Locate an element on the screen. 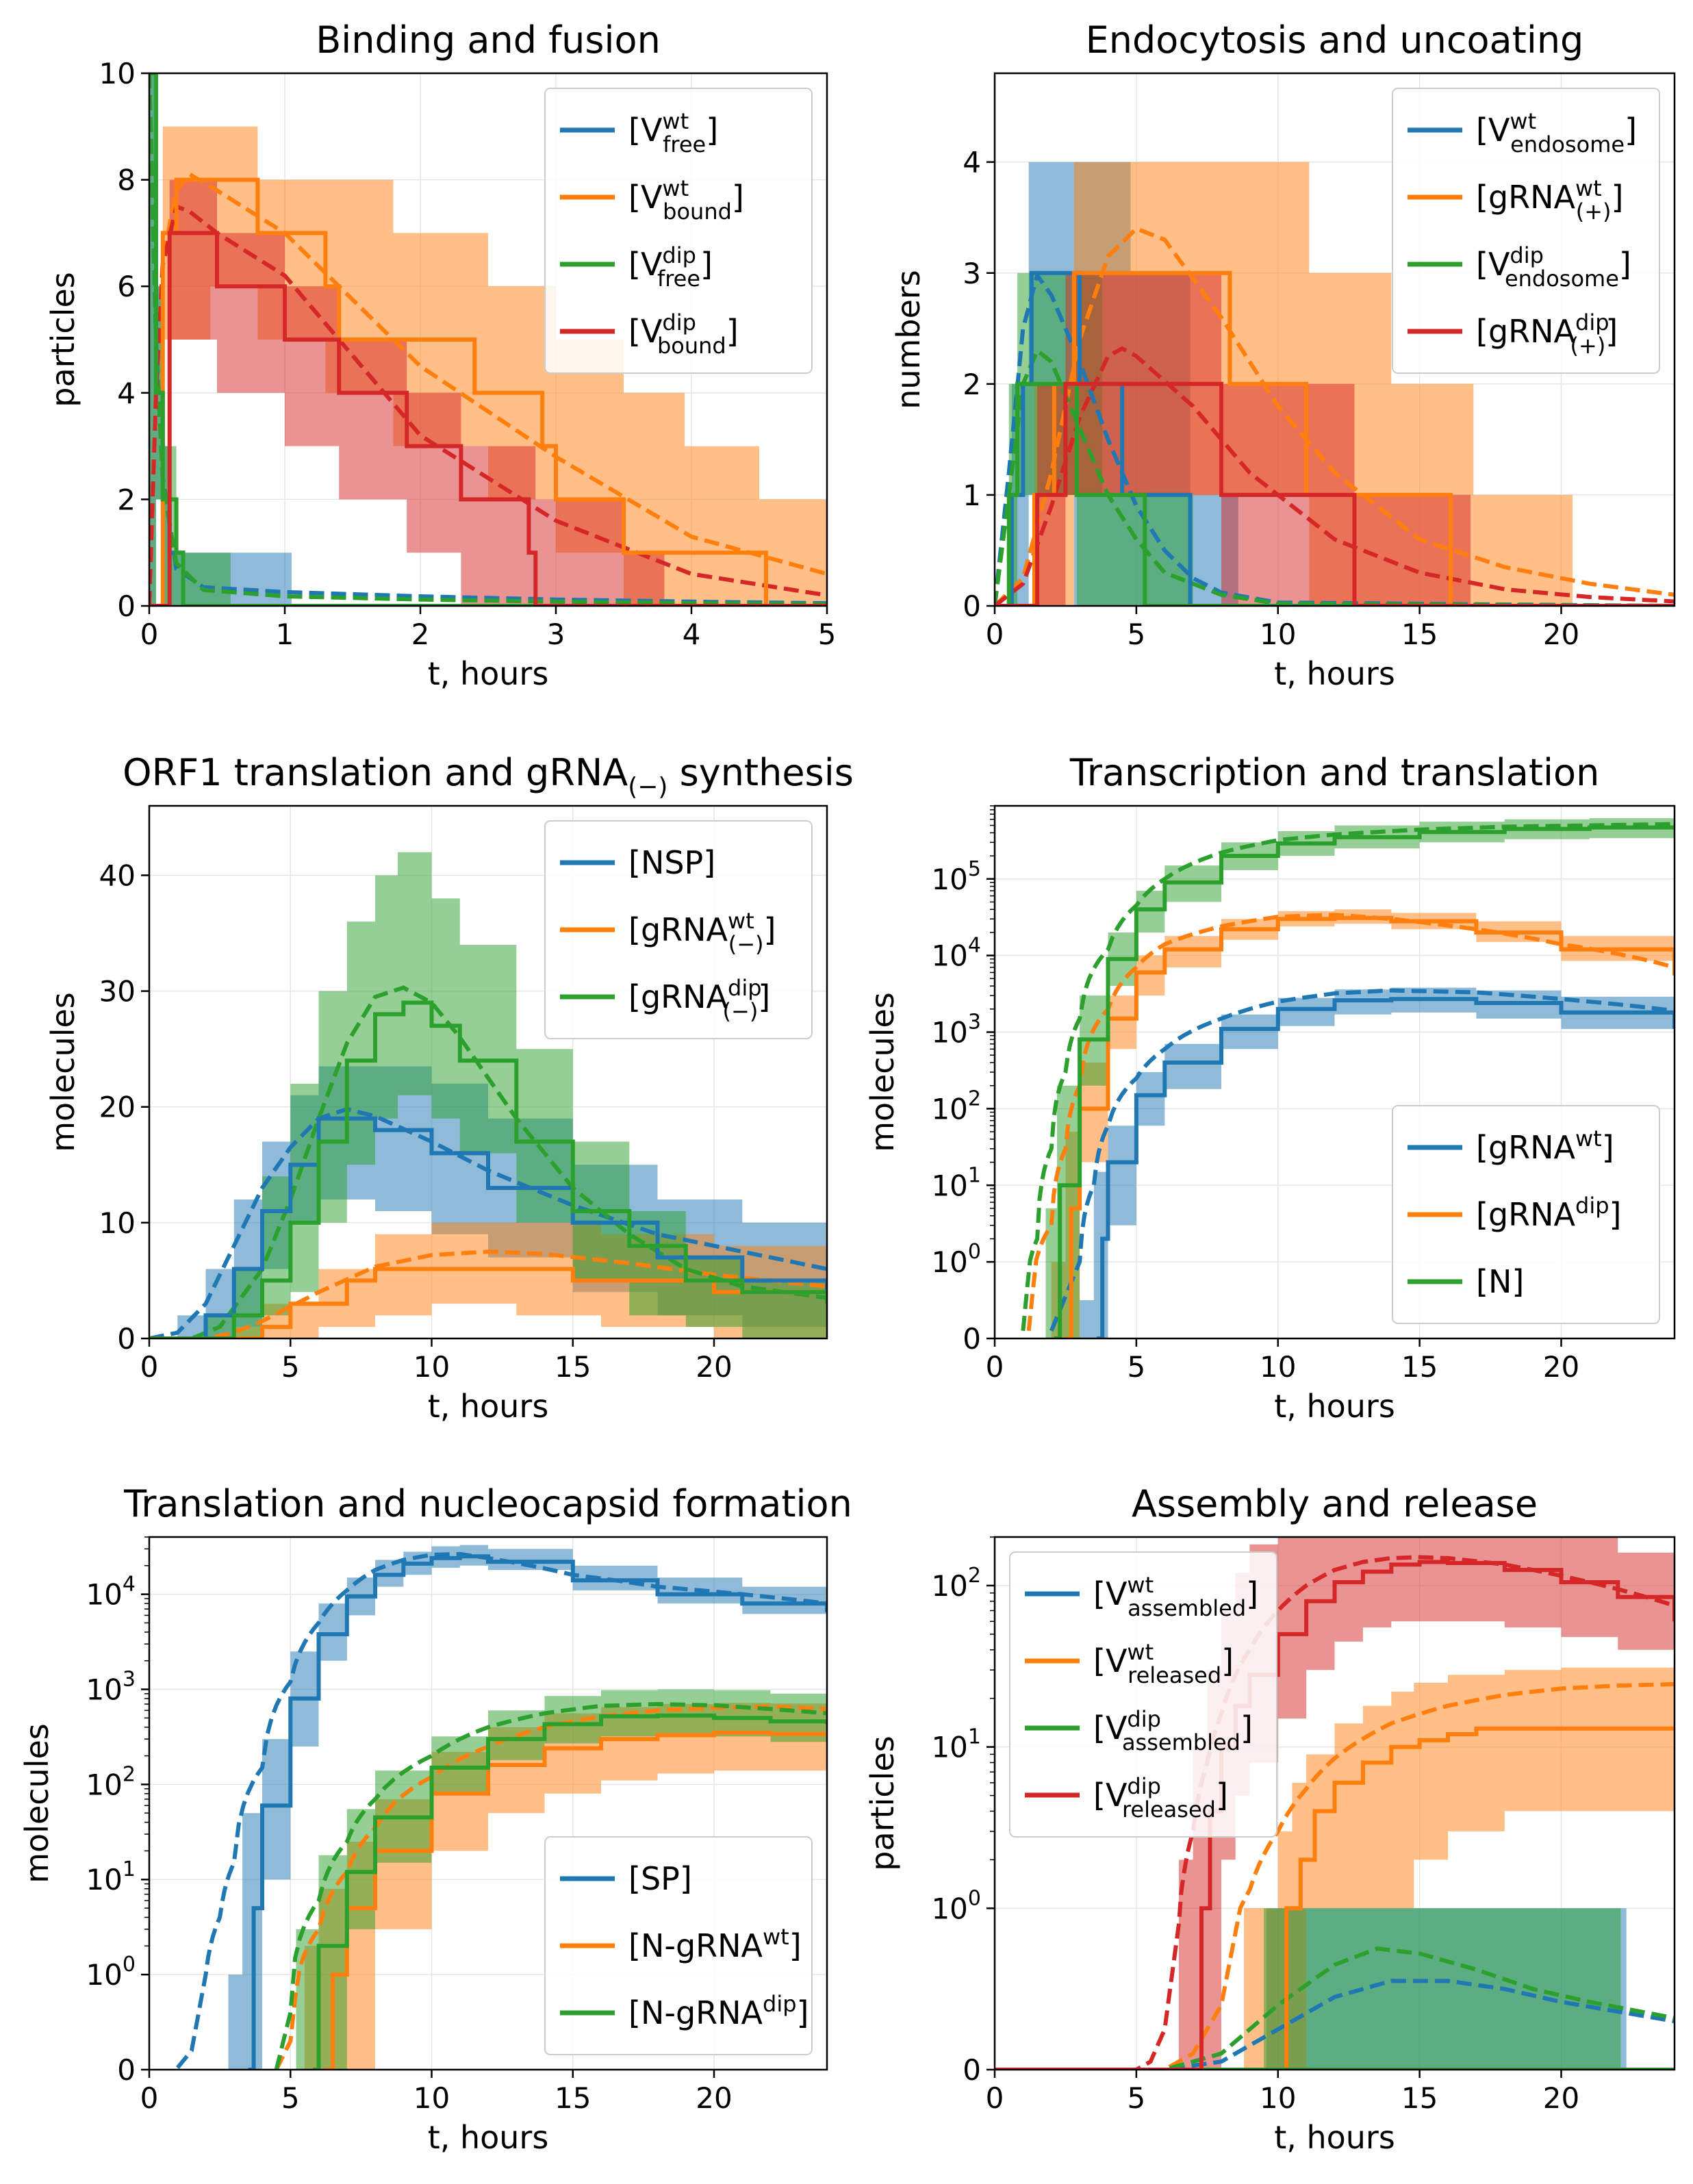  legend-entry: [gRNAwt (−)] is located at coordinates (702, 932).